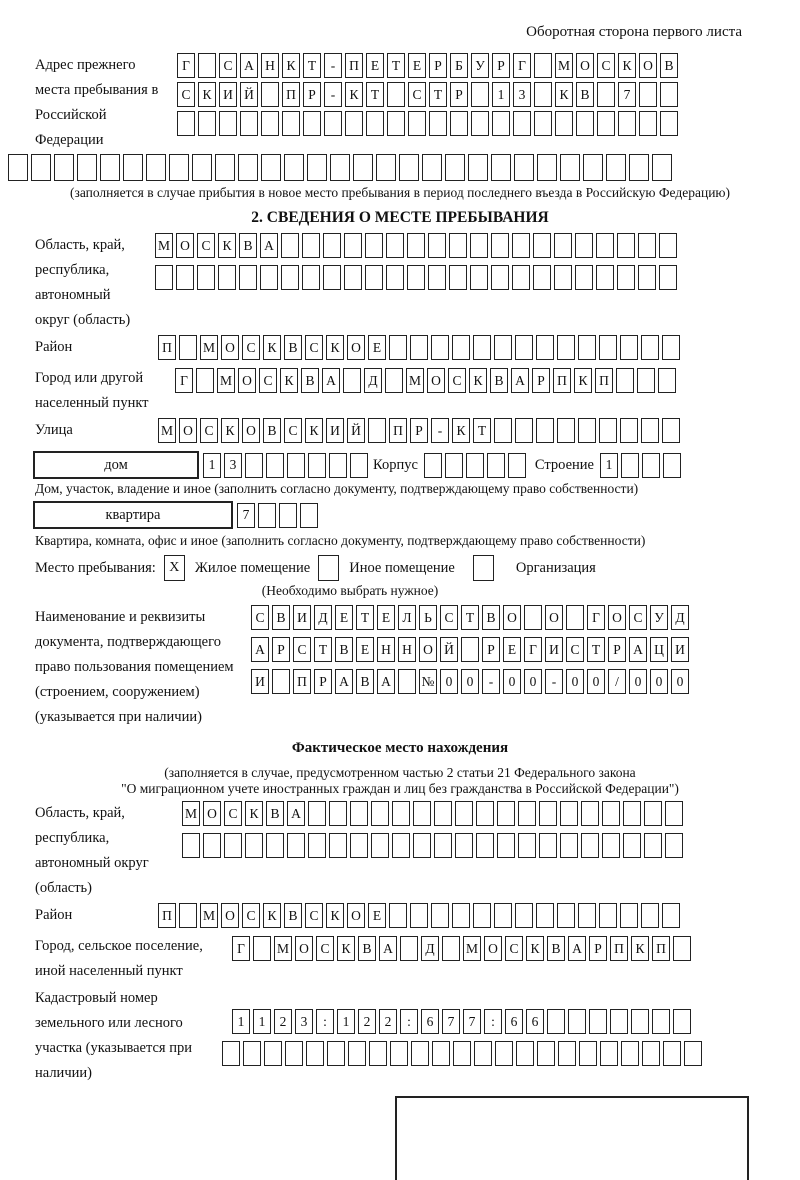 The width and height of the screenshot is (800, 1180). What do you see at coordinates (617, 681) in the screenshot?
I see `form-cell: /` at bounding box center [617, 681].